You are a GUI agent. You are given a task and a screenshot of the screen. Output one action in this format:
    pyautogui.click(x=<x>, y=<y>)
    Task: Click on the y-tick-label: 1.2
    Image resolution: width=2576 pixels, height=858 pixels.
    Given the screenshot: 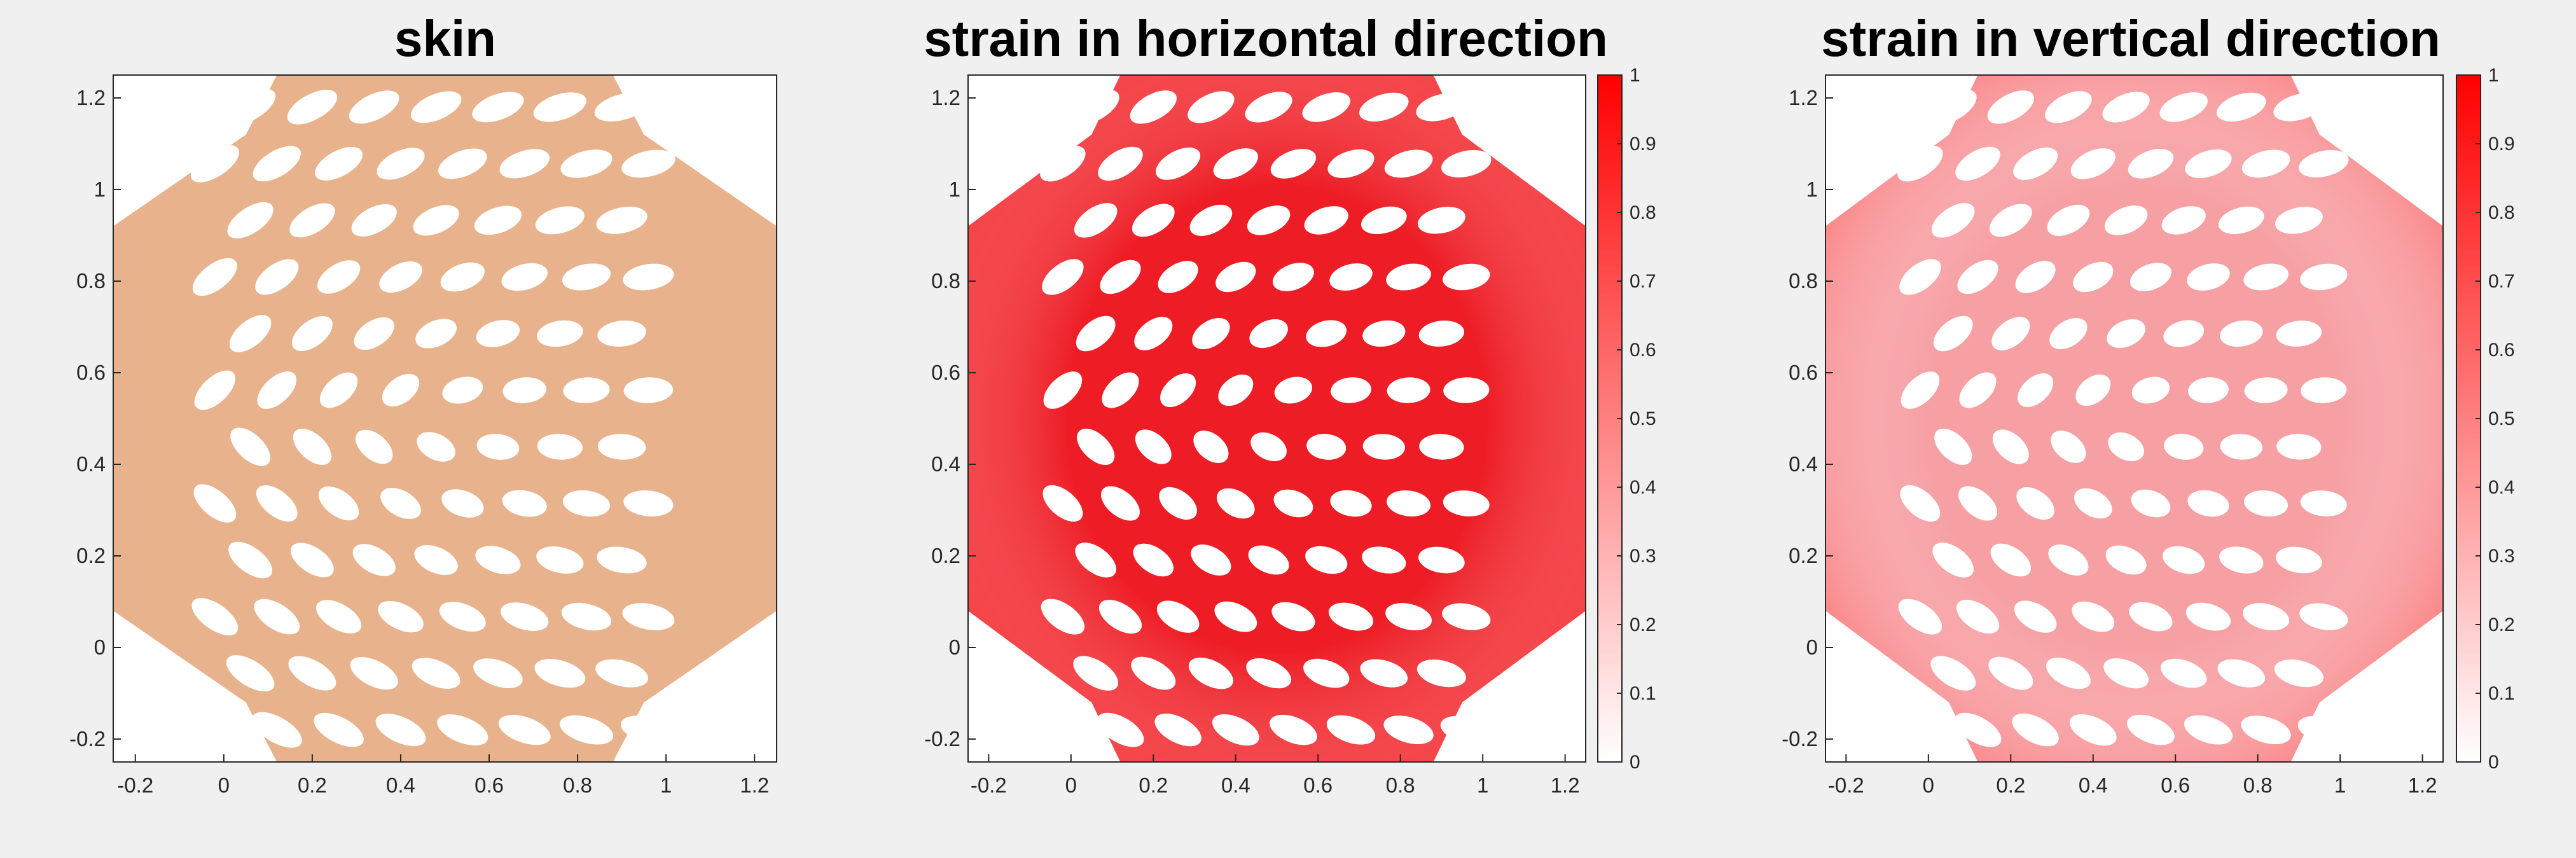 What is the action you would take?
    pyautogui.click(x=945, y=98)
    